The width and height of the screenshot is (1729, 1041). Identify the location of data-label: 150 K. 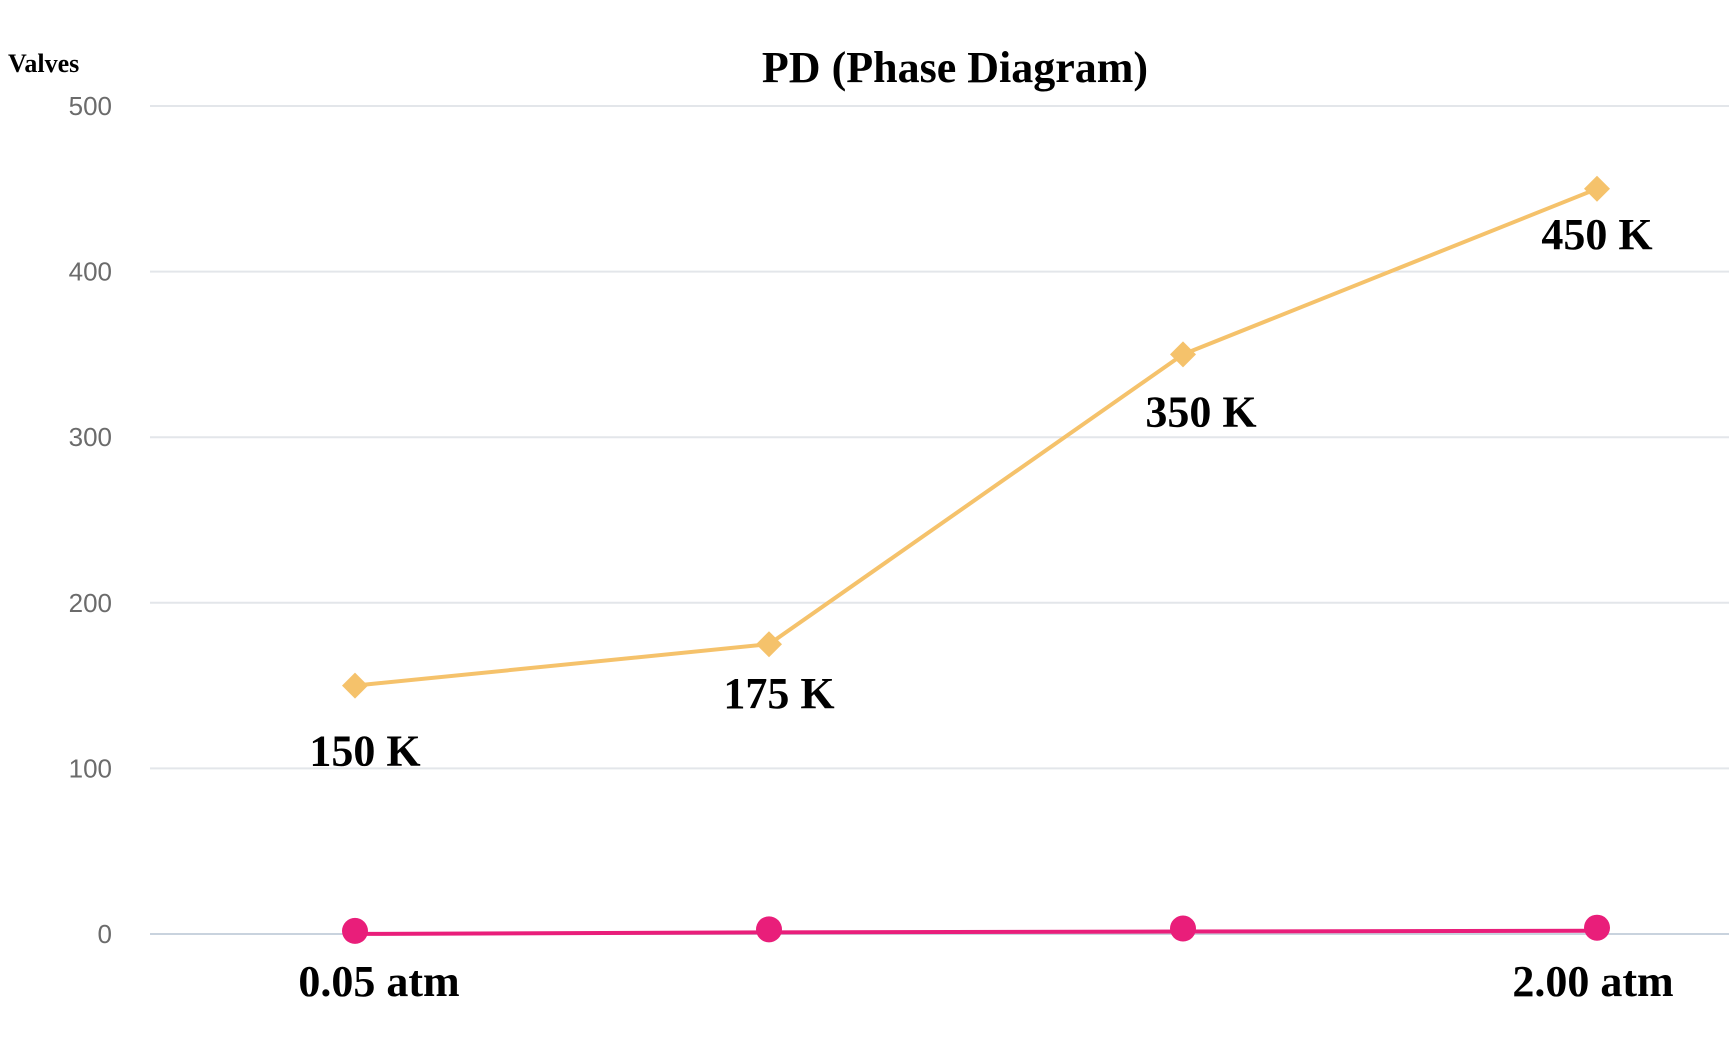
(364, 751).